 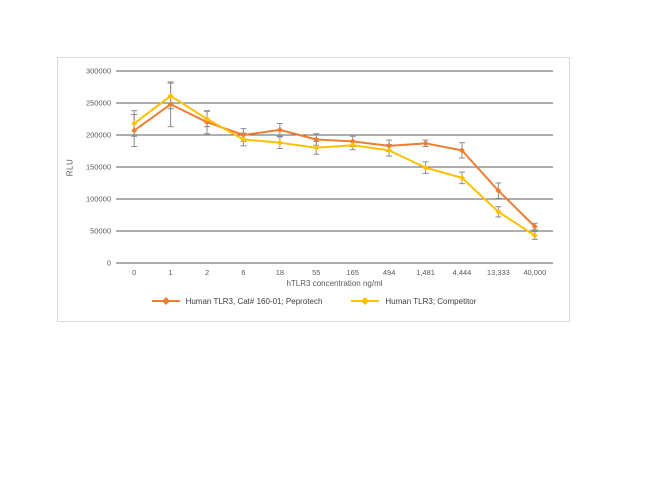 What do you see at coordinates (431, 301) in the screenshot?
I see `legend-label-competitor: Human TLR3; Competitor` at bounding box center [431, 301].